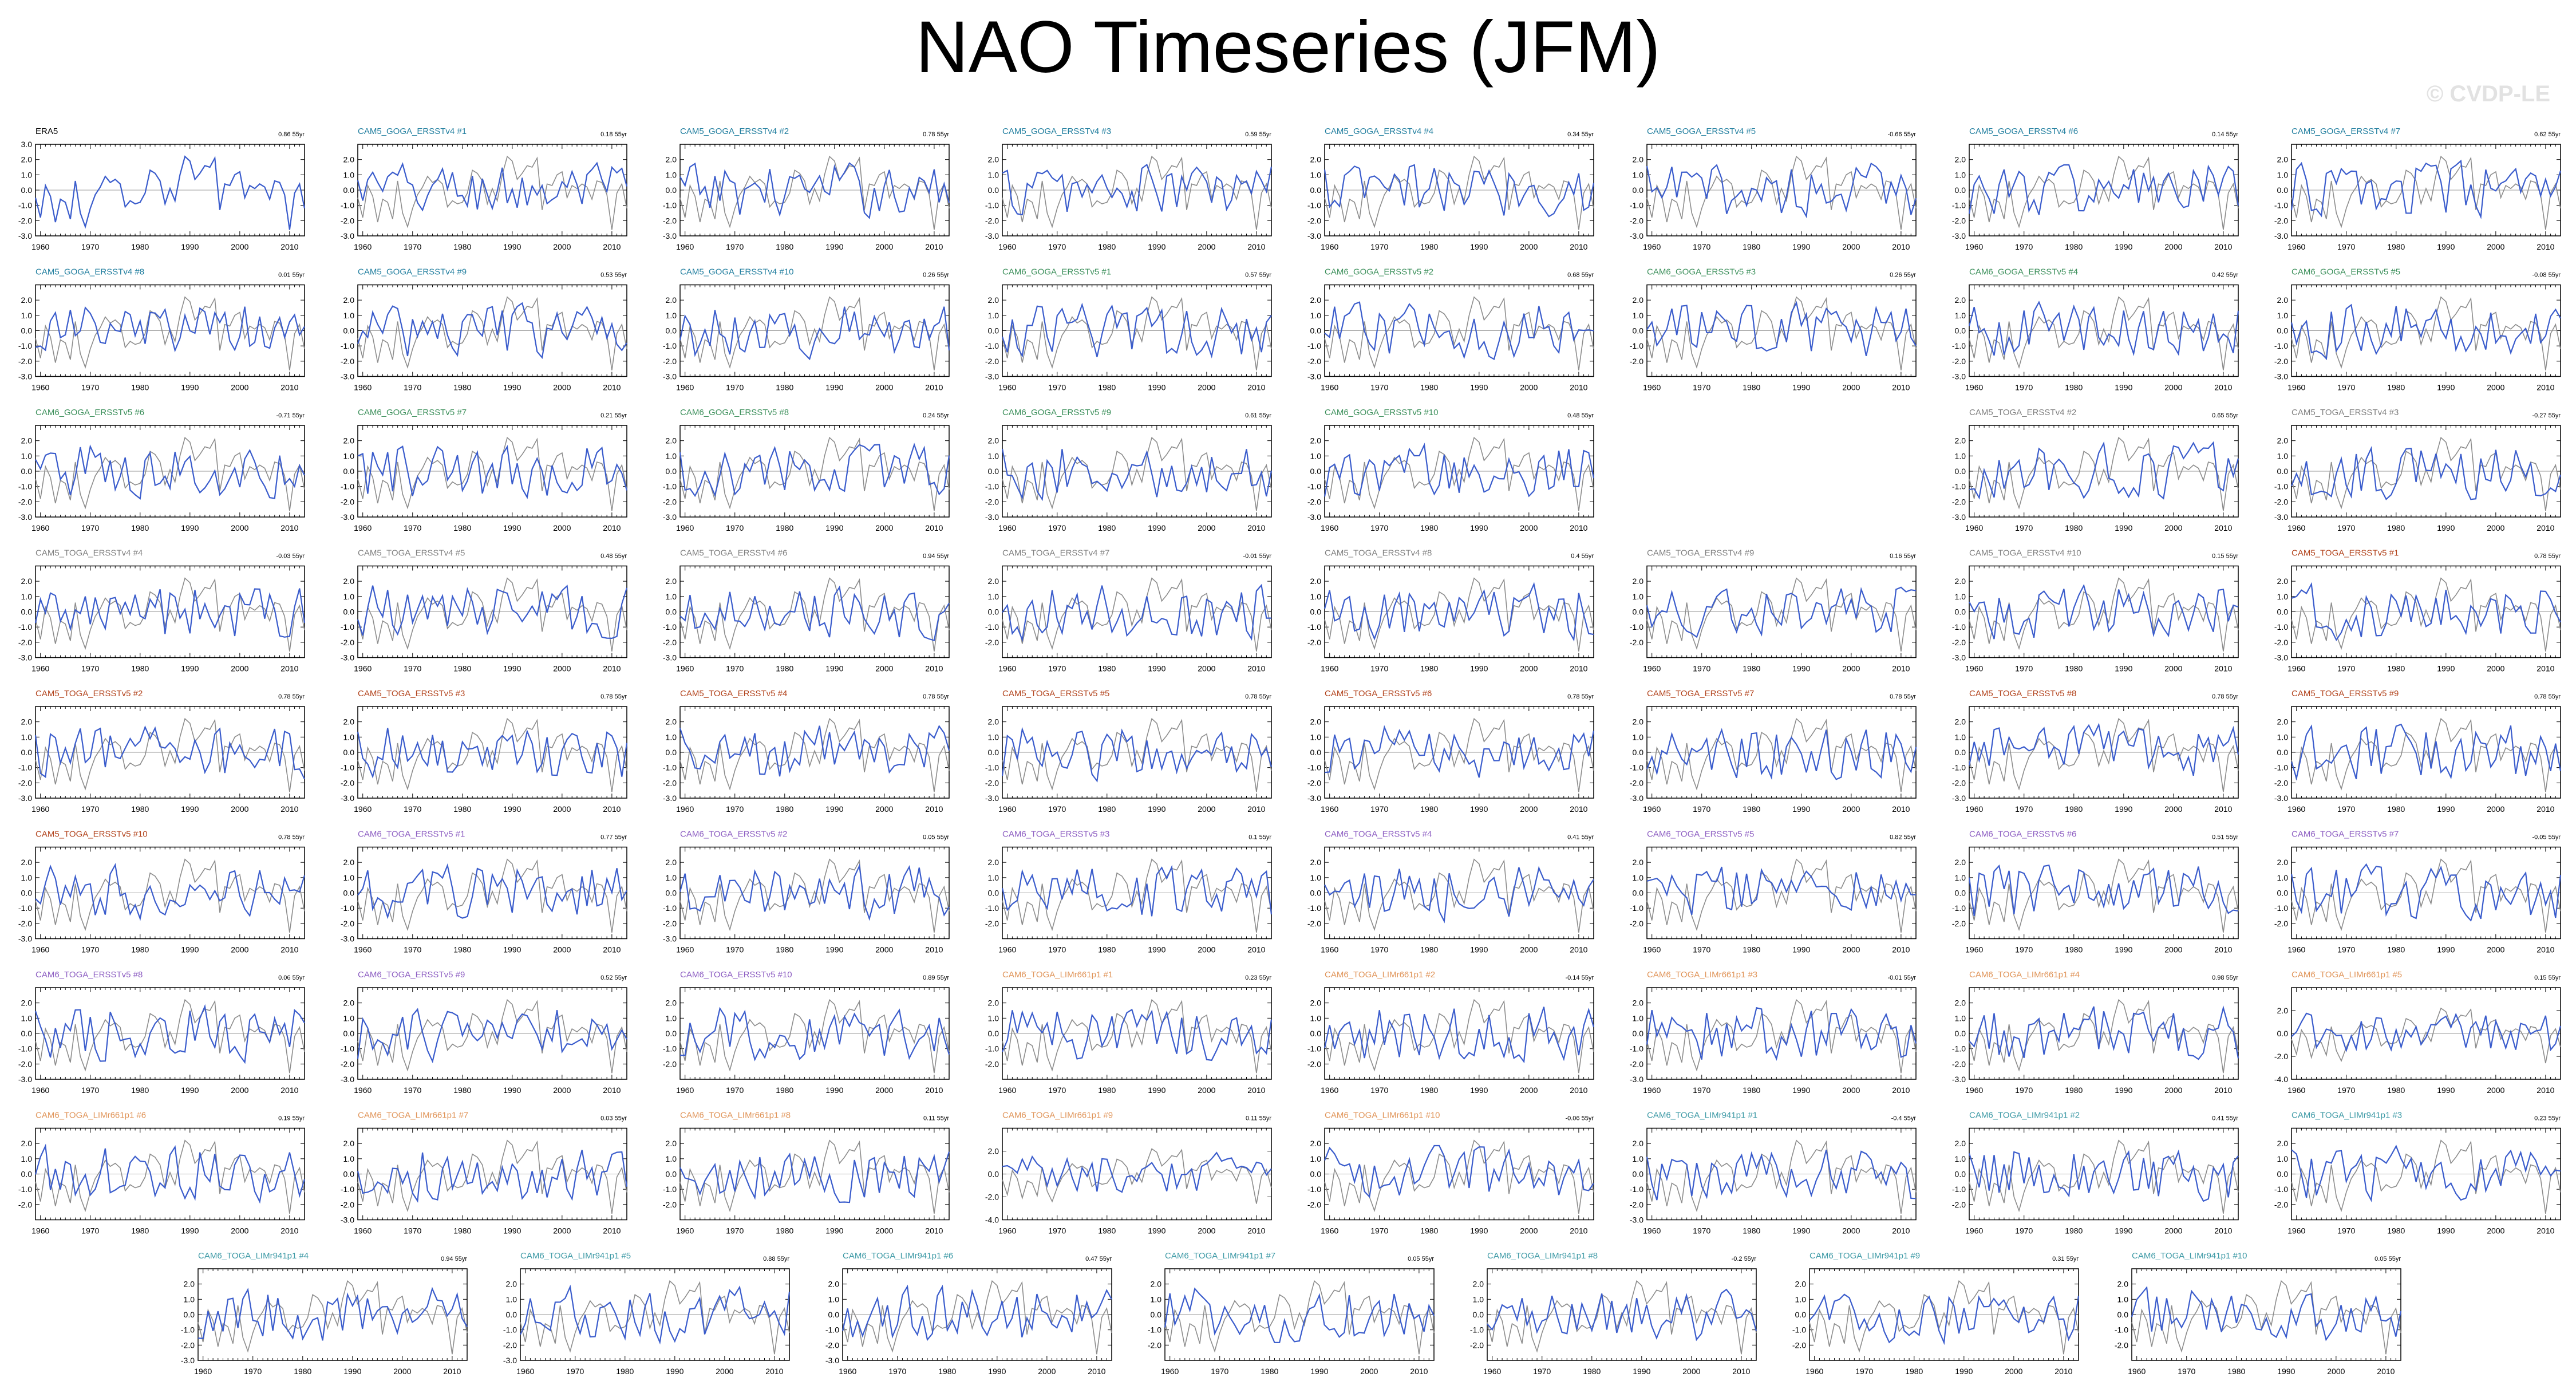 The width and height of the screenshot is (2576, 1389). I want to click on panel-title: CAM5_TOGA_ERSSTv4 #4, so click(89, 553).